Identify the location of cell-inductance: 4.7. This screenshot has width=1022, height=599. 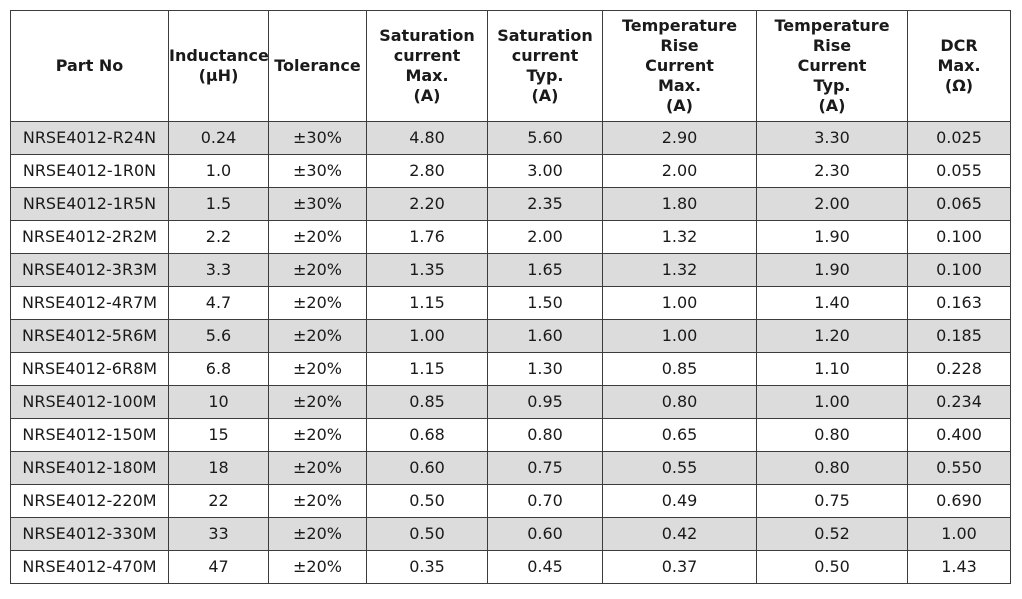
(218, 303).